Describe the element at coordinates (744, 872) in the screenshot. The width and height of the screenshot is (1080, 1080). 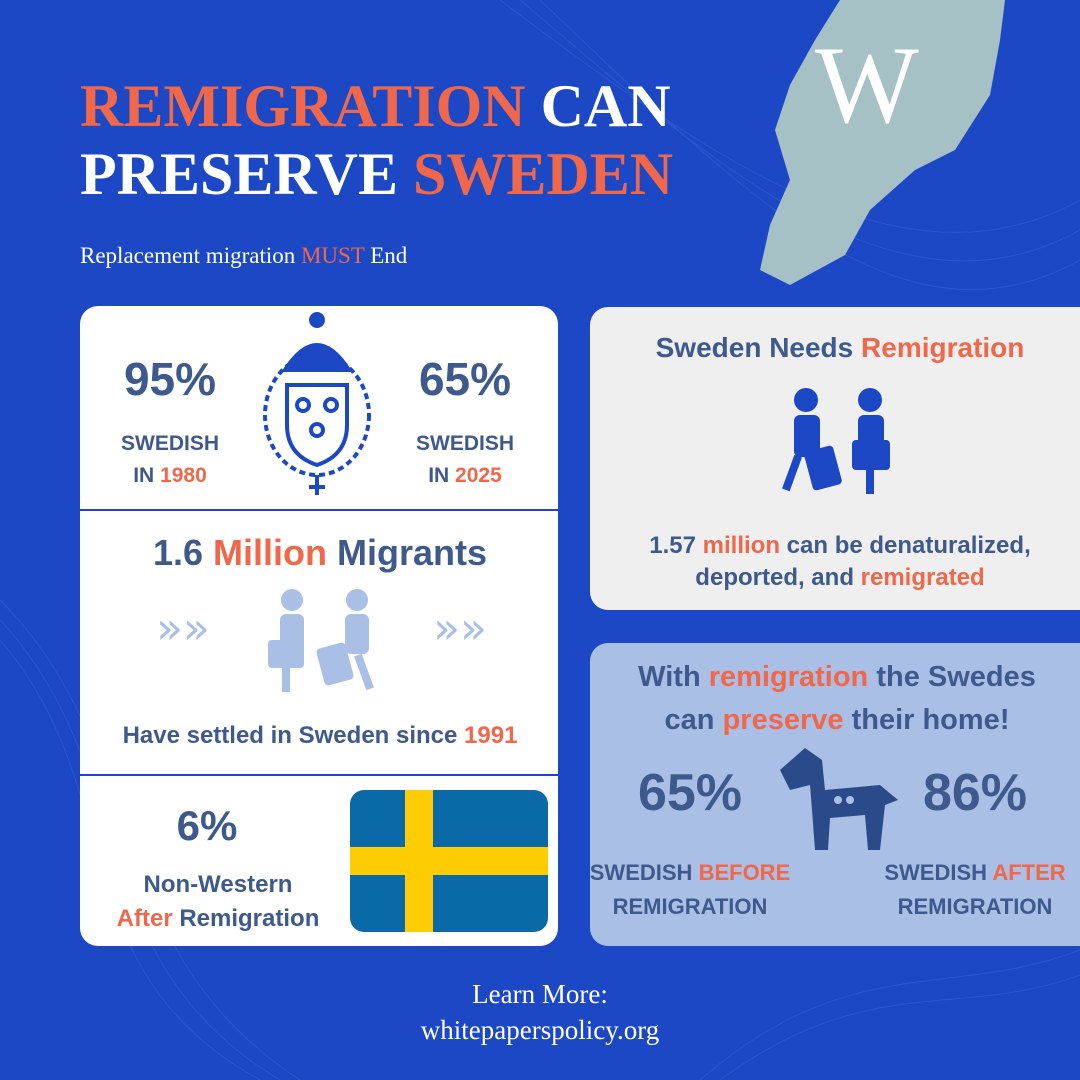
I see `label-part: BEFORE` at that location.